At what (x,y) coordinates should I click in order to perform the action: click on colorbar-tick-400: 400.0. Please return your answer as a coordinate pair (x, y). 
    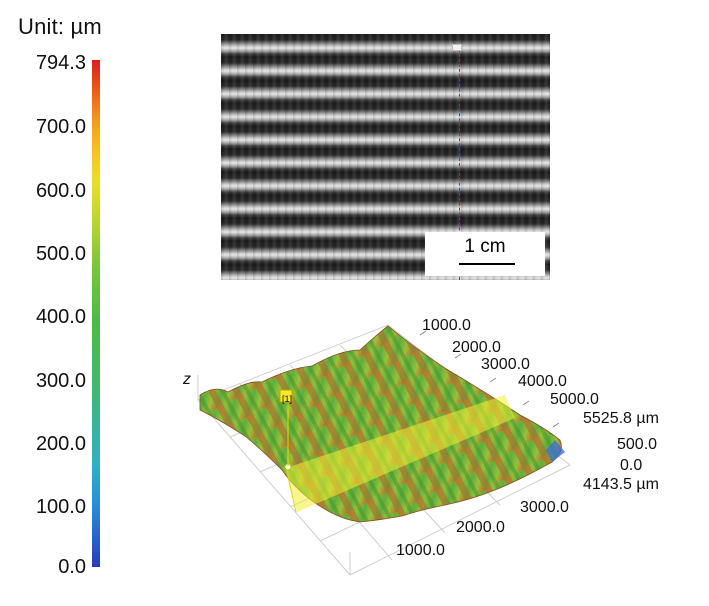
    Looking at the image, I should click on (60, 317).